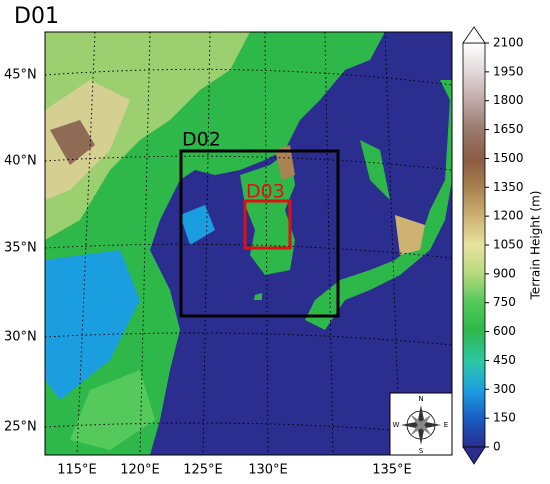  What do you see at coordinates (446, 425) in the screenshot?
I see `compass-label: E` at bounding box center [446, 425].